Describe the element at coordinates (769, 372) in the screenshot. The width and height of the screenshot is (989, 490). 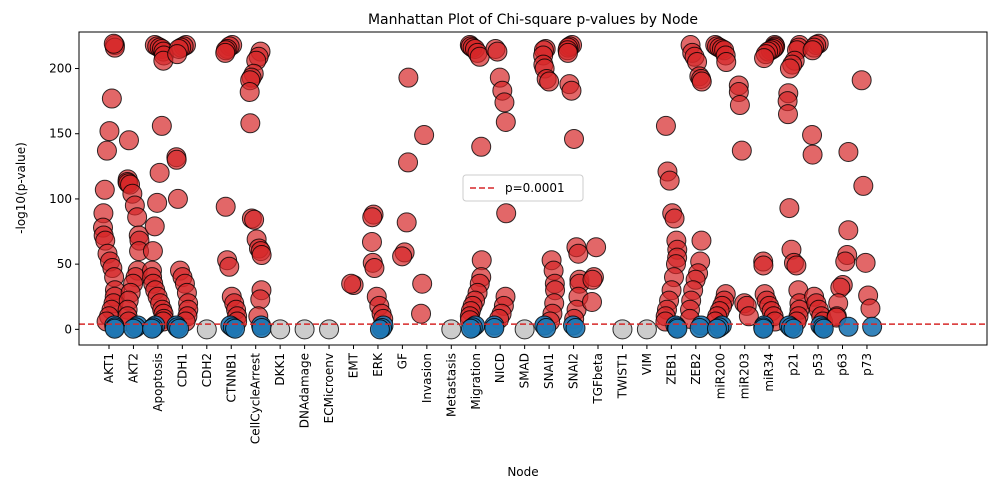
I see `x-tick-label: miR34` at that location.